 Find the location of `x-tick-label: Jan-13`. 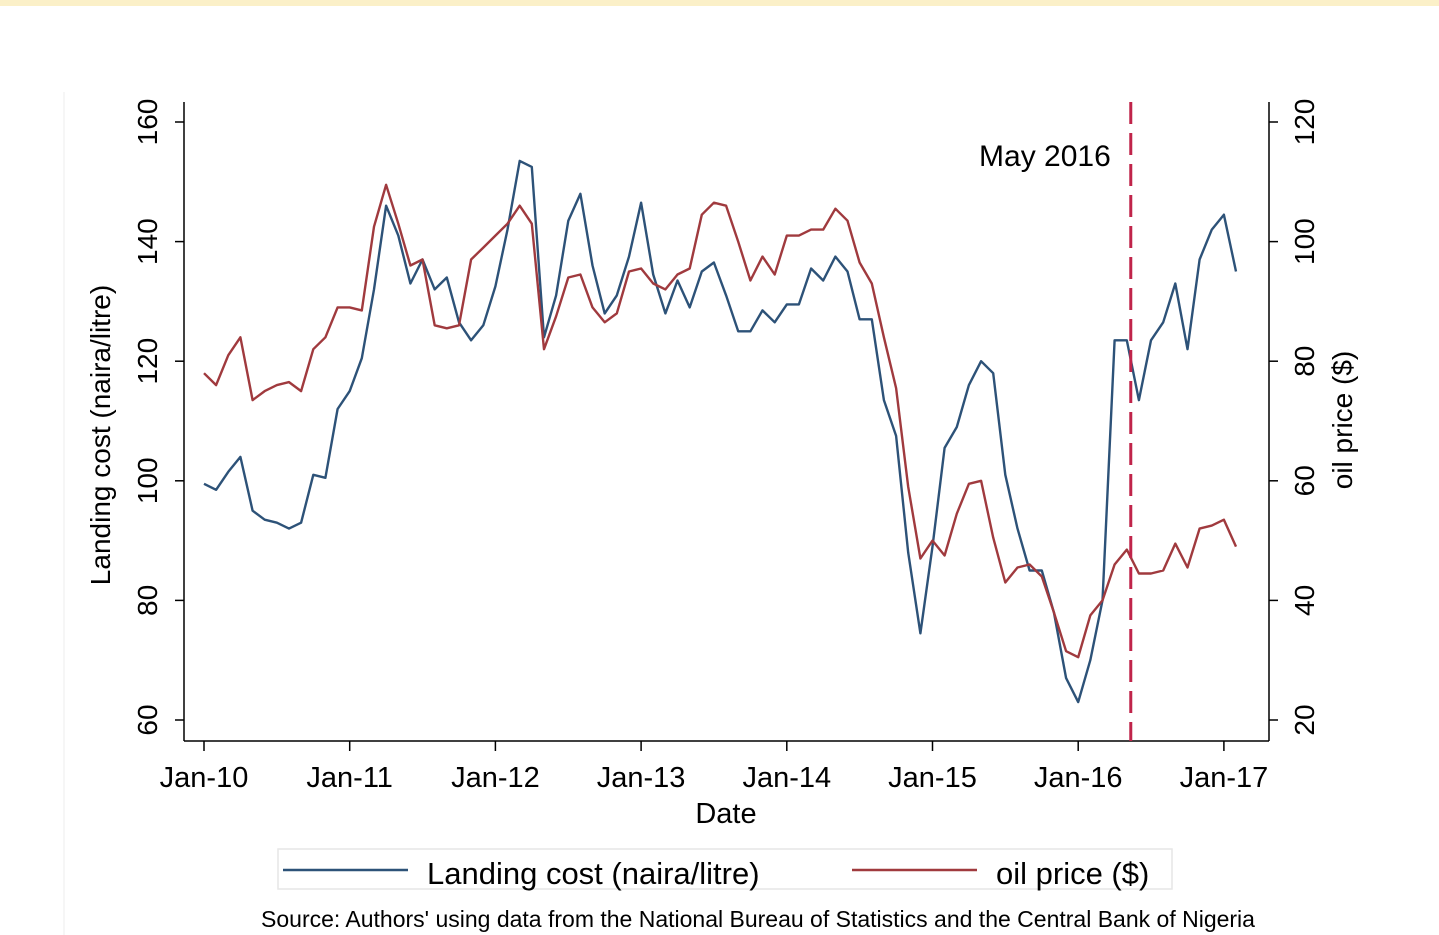

x-tick-label: Jan-13 is located at coordinates (641, 778).